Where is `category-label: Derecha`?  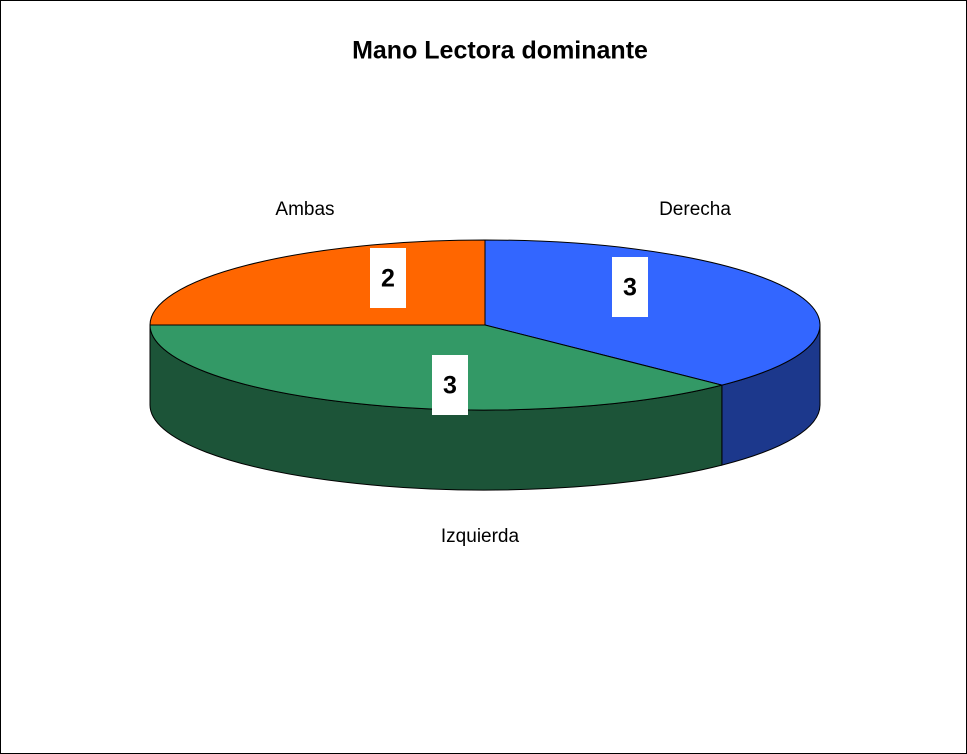 category-label: Derecha is located at coordinates (695, 209).